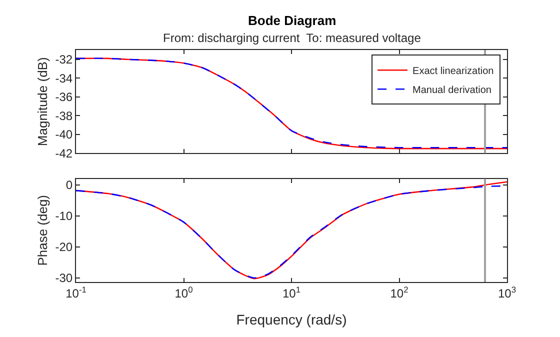 Image resolution: width=560 pixels, height=337 pixels. I want to click on y-tick-label: -30, so click(64, 278).